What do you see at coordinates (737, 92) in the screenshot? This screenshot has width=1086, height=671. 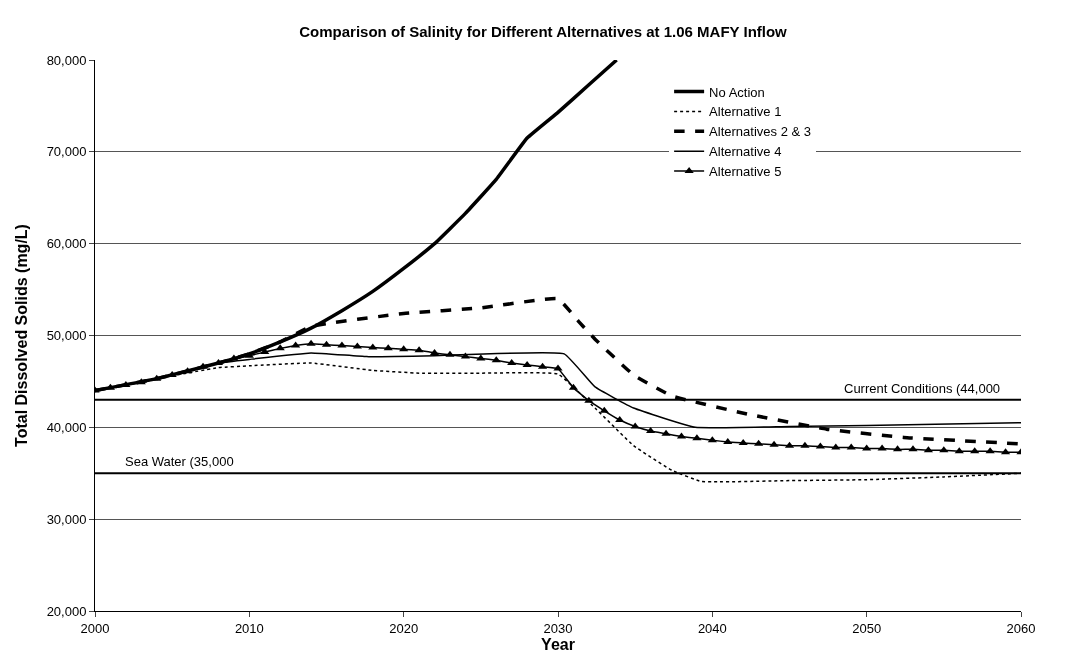 I see `legend-label: No Action` at bounding box center [737, 92].